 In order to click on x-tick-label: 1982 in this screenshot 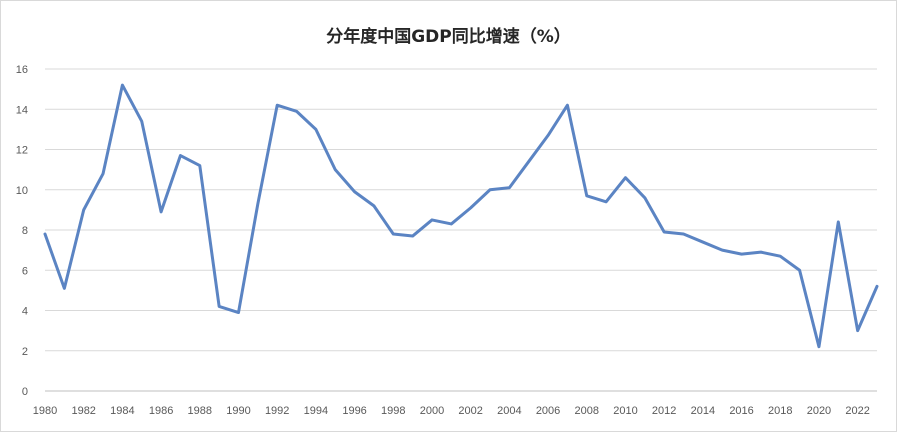, I will do `click(83, 411)`.